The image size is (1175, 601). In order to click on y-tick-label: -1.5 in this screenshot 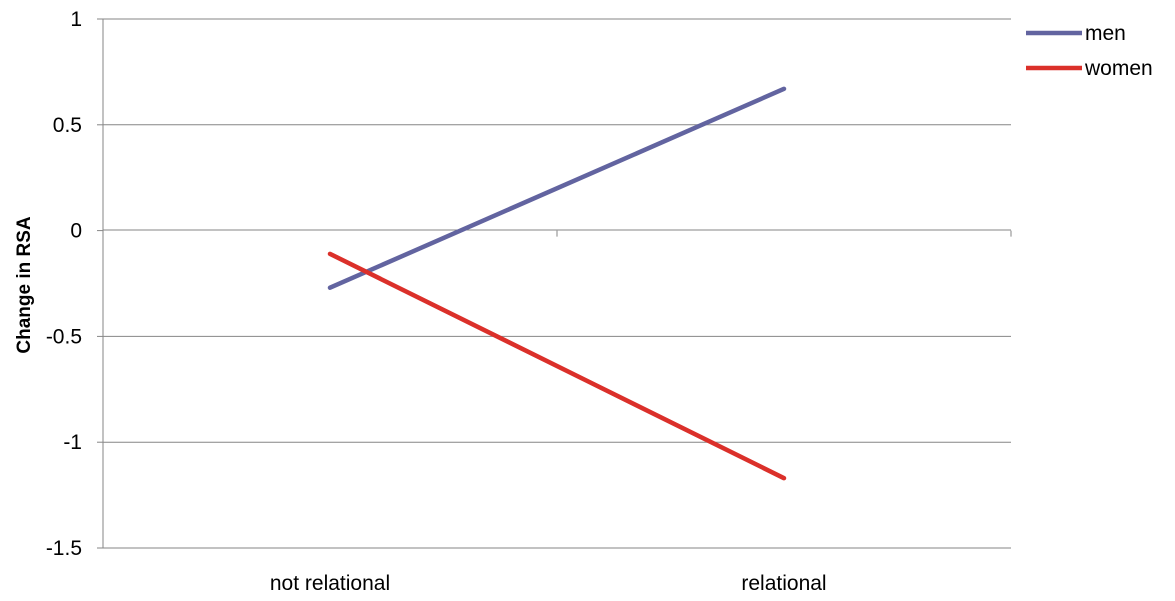, I will do `click(64, 548)`.